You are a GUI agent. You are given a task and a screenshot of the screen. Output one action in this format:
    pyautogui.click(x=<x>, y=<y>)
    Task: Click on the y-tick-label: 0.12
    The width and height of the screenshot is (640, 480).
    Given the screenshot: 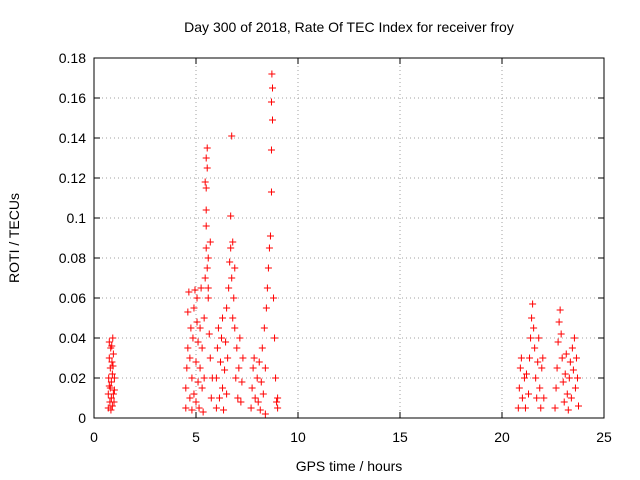 What is the action you would take?
    pyautogui.click(x=72, y=178)
    